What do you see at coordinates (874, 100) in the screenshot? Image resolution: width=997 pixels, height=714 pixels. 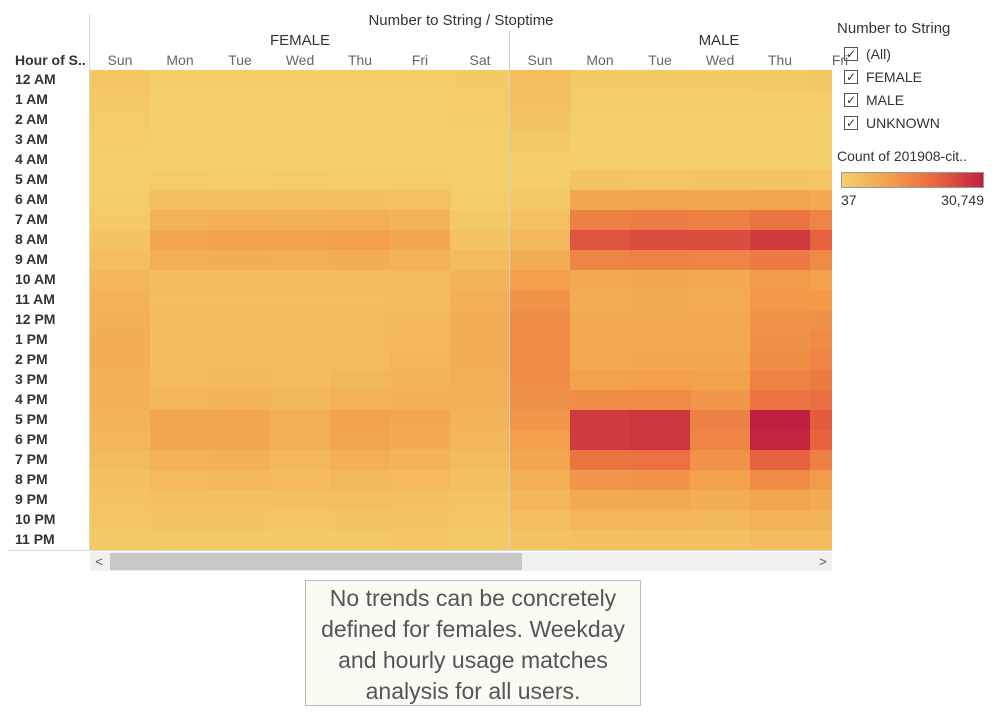 I see `legend-item-male: ✓ MALE` at bounding box center [874, 100].